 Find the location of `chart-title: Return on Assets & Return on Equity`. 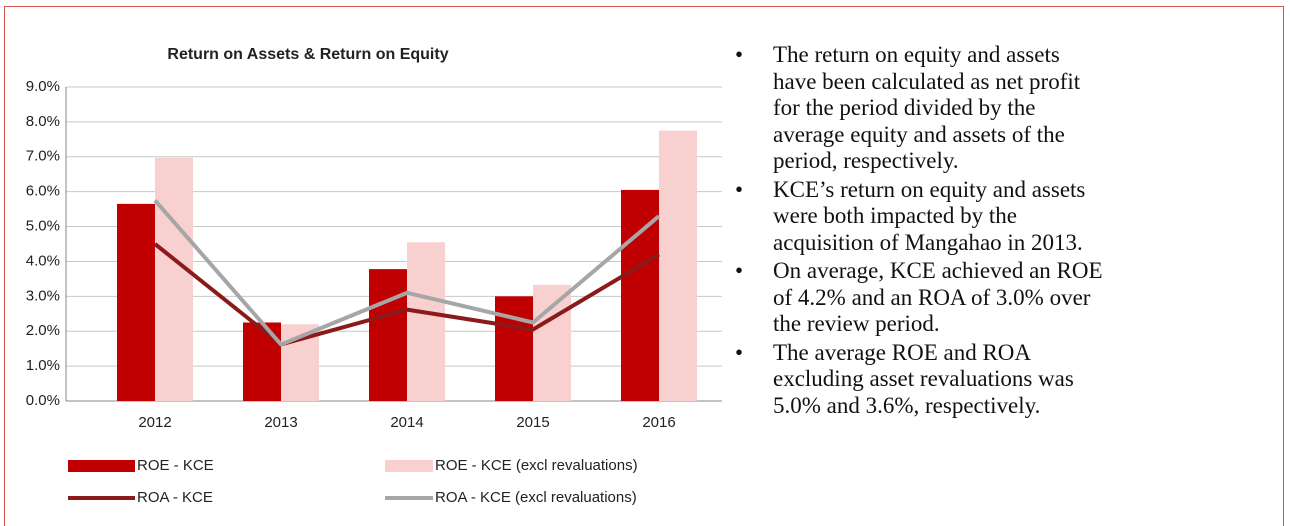

chart-title: Return on Assets & Return on Equity is located at coordinates (307, 54).